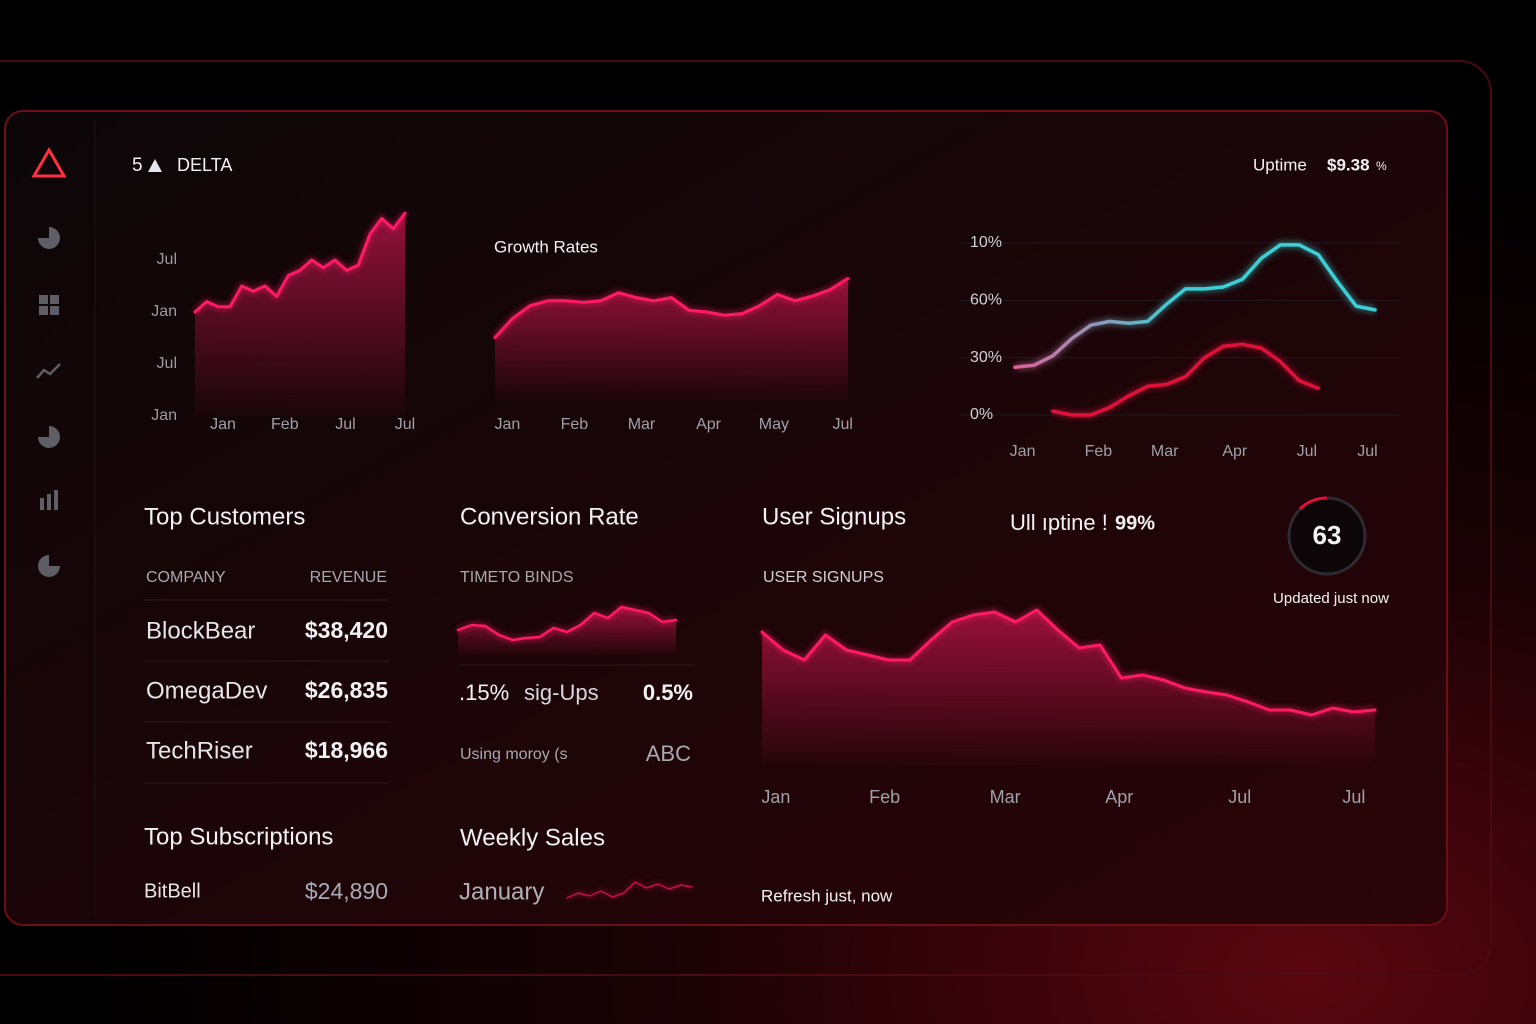 The height and width of the screenshot is (1024, 1536). What do you see at coordinates (981, 414) in the screenshot?
I see `y-tick-label: 0%` at bounding box center [981, 414].